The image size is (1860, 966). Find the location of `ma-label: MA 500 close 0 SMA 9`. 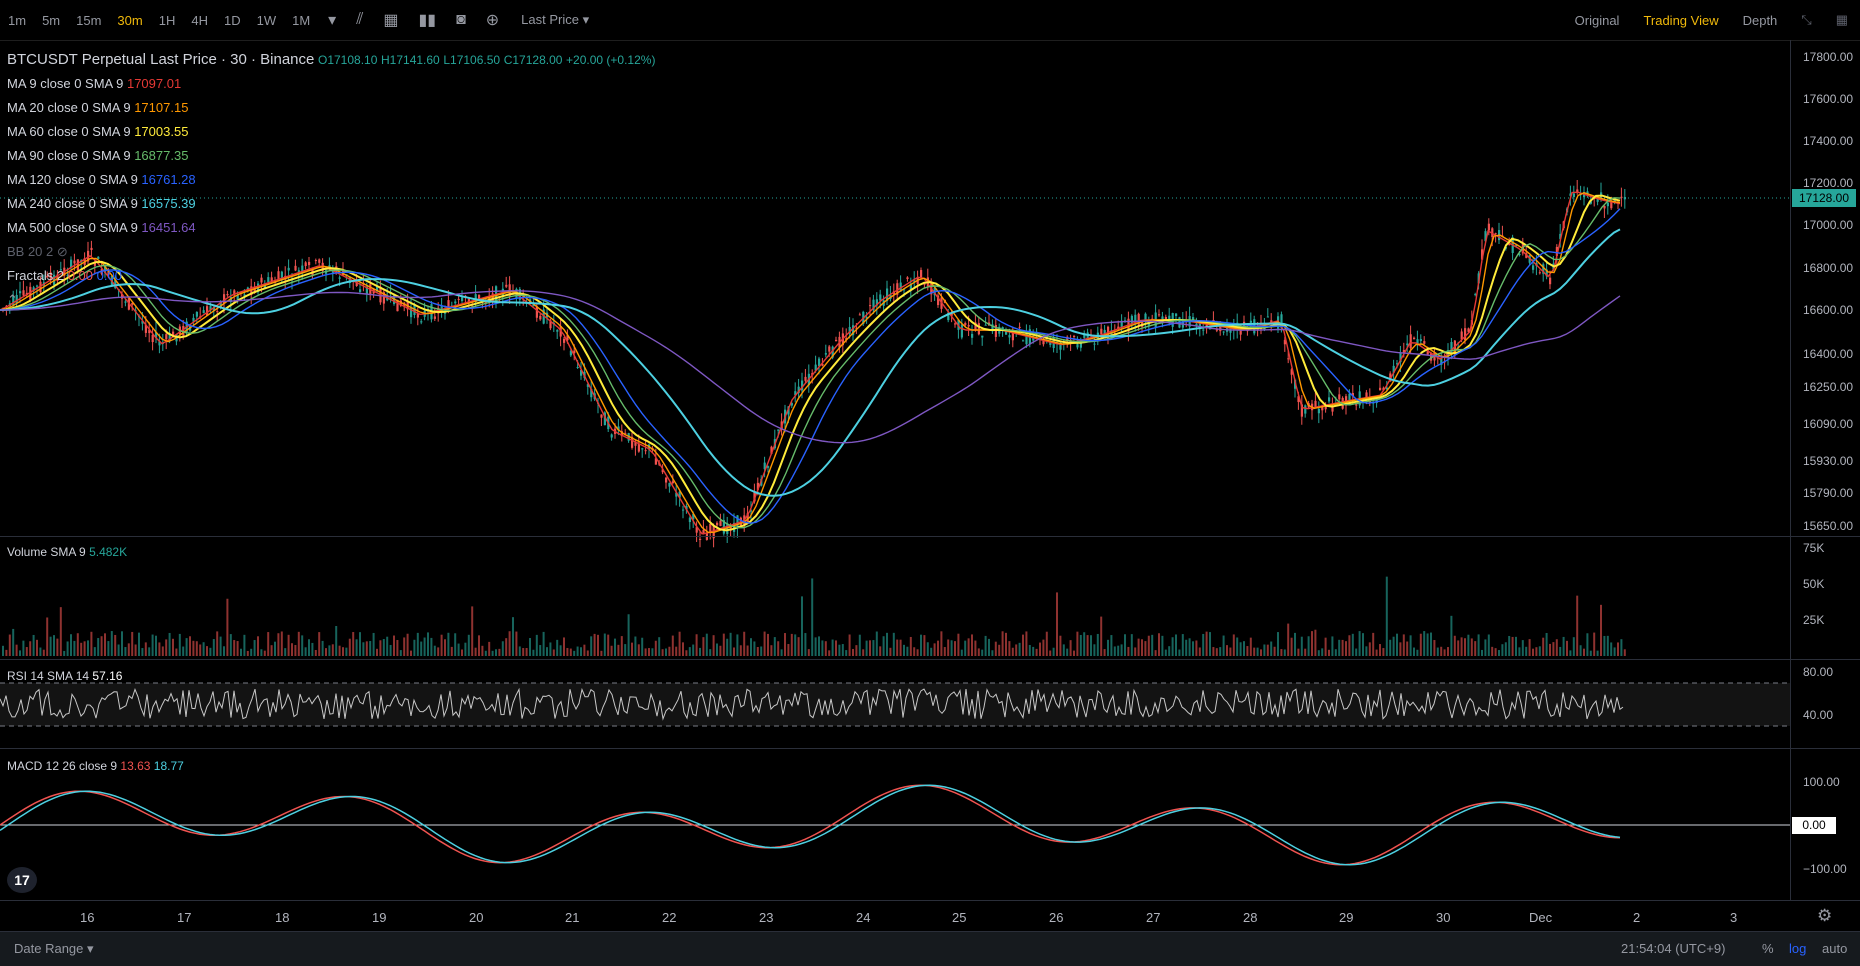

ma-label: MA 500 close 0 SMA 9 is located at coordinates (72, 227).